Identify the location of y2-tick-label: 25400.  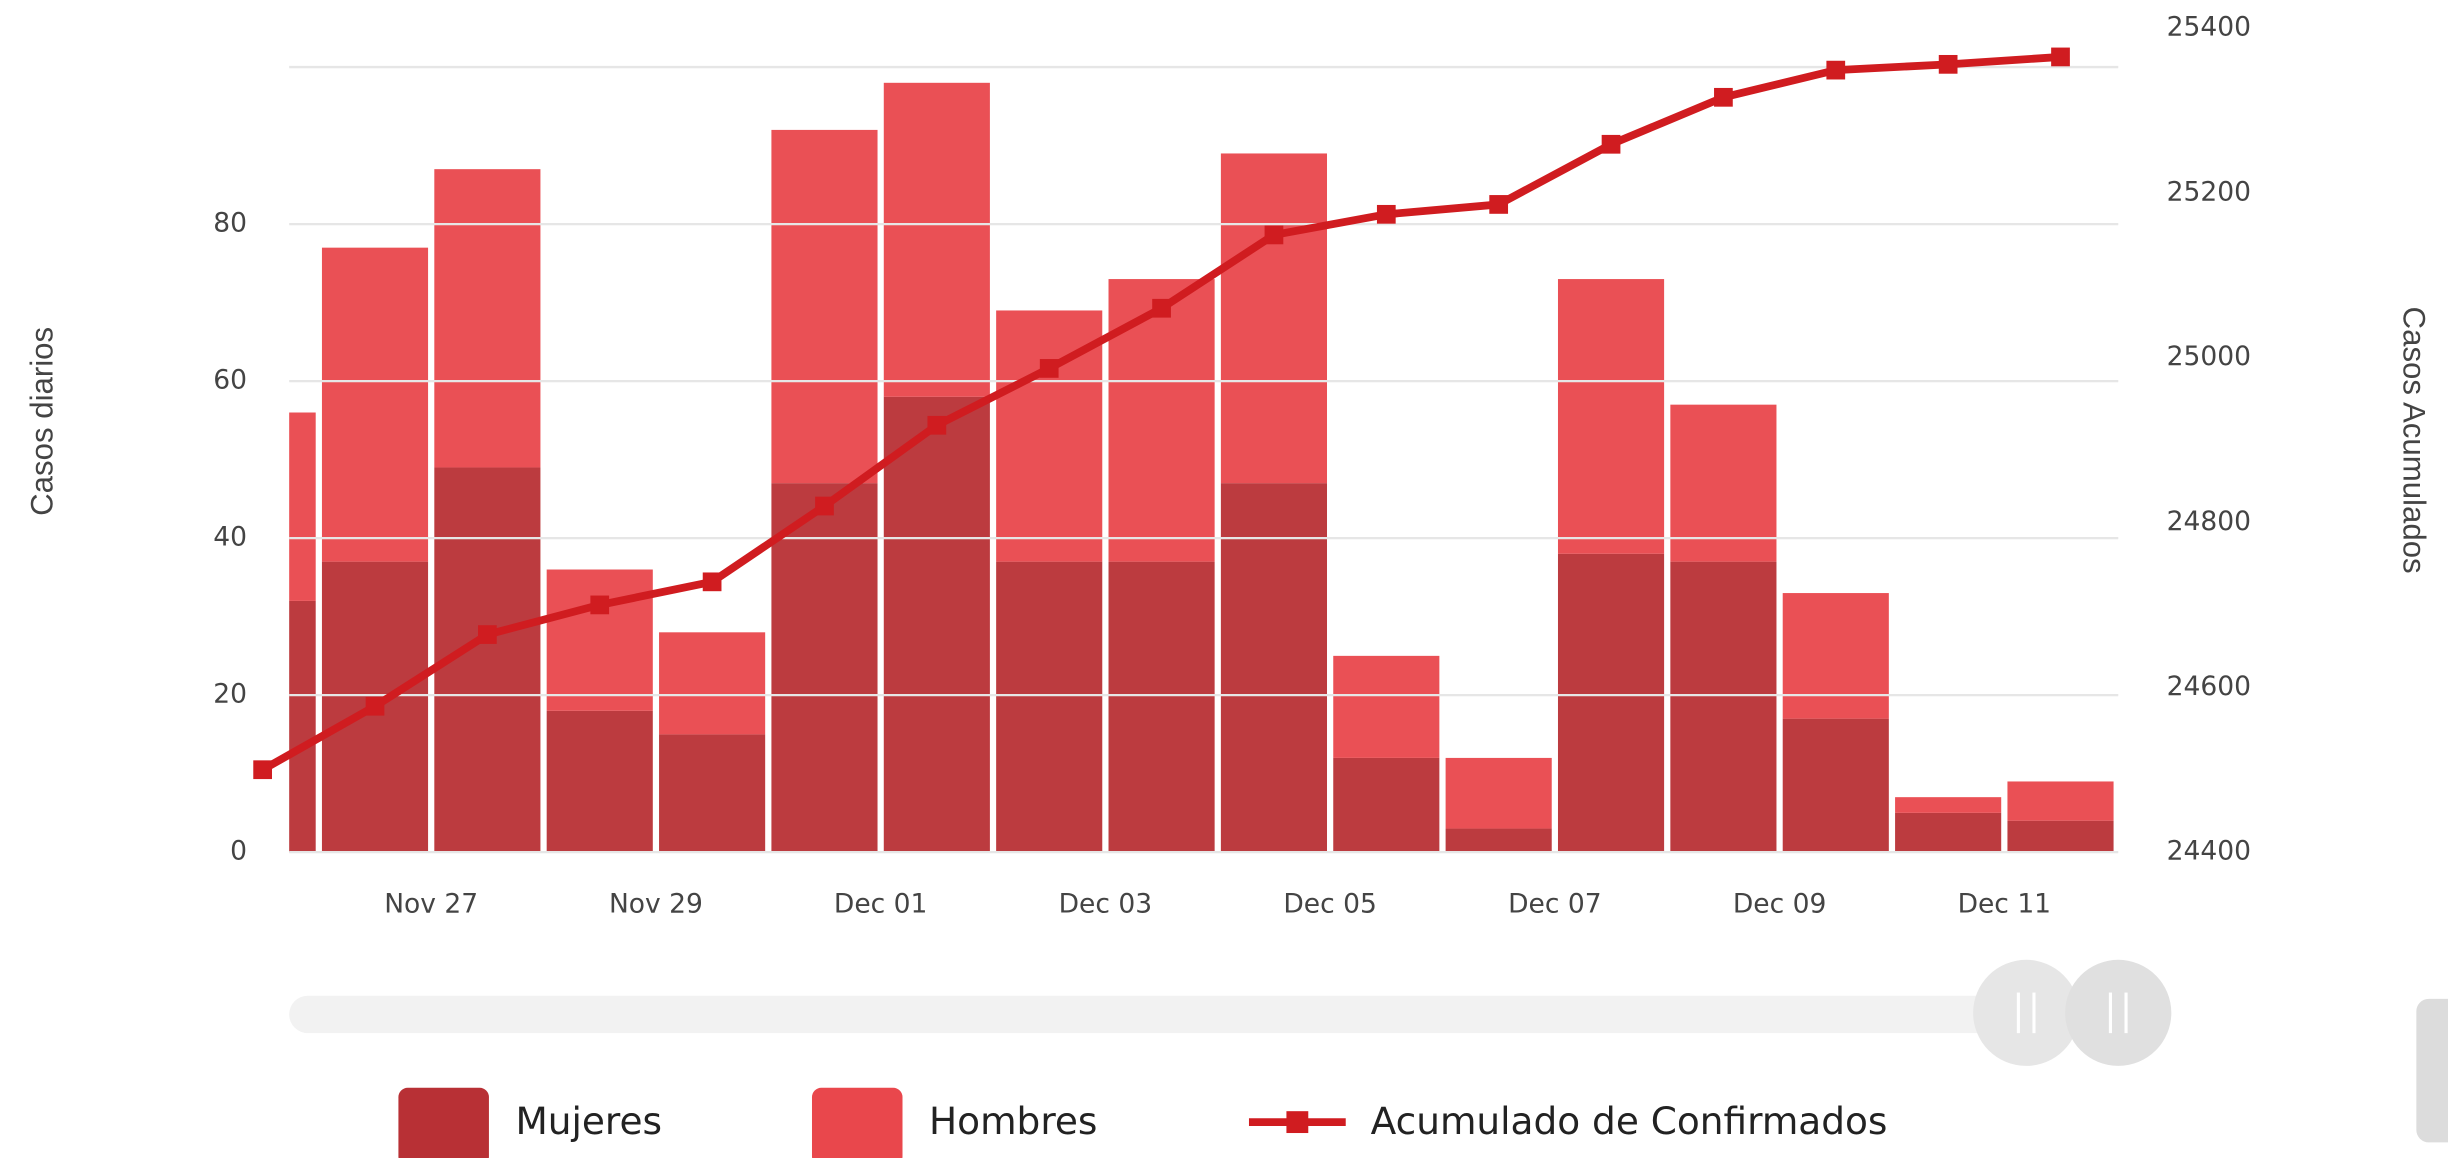
(2209, 27).